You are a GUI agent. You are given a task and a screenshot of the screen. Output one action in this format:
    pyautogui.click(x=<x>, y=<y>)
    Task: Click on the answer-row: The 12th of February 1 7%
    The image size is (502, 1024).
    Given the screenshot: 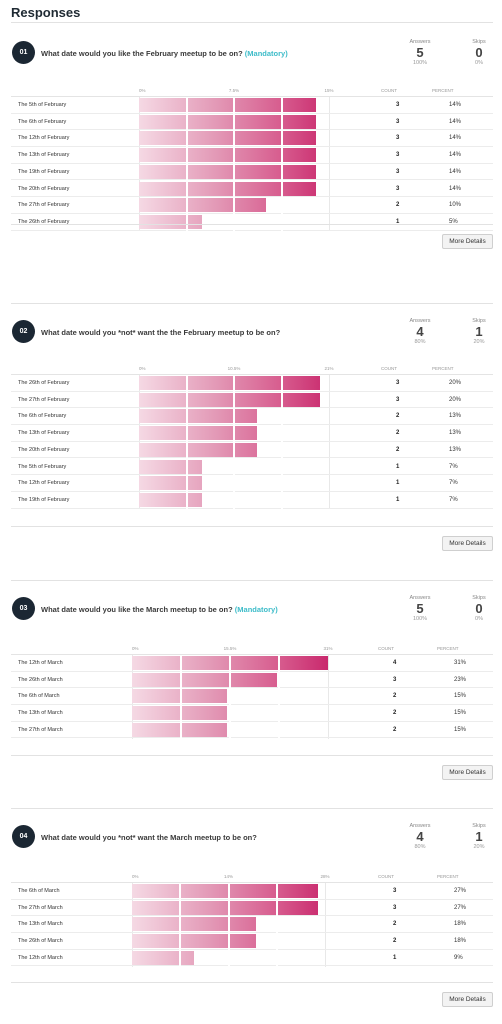 What is the action you would take?
    pyautogui.click(x=252, y=483)
    